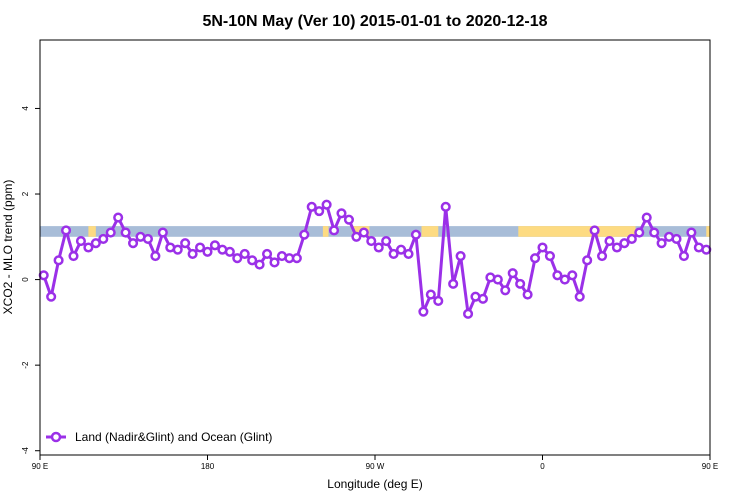 This screenshot has height=500, width=750. What do you see at coordinates (542, 466) in the screenshot?
I see `x-tick-label: 0` at bounding box center [542, 466].